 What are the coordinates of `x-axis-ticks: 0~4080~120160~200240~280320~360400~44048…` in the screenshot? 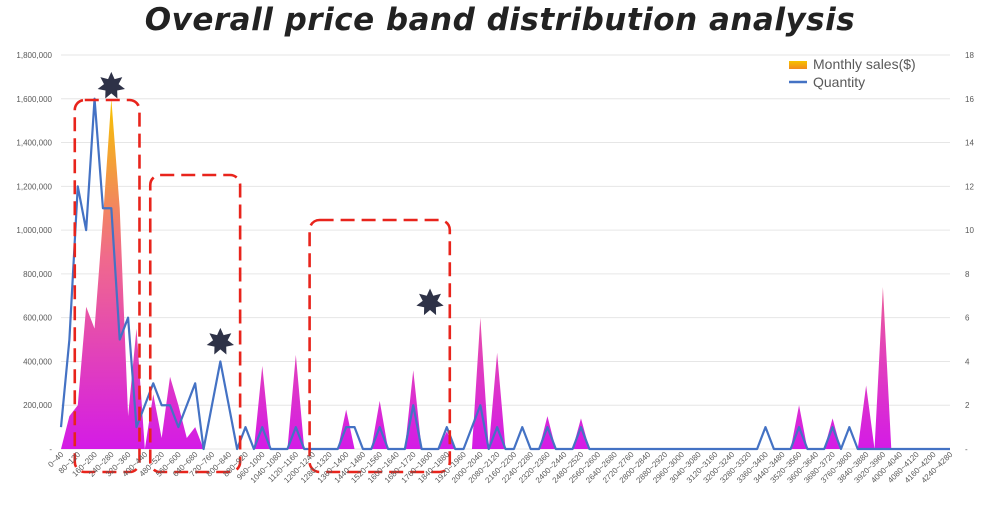 It's located at (500, 467).